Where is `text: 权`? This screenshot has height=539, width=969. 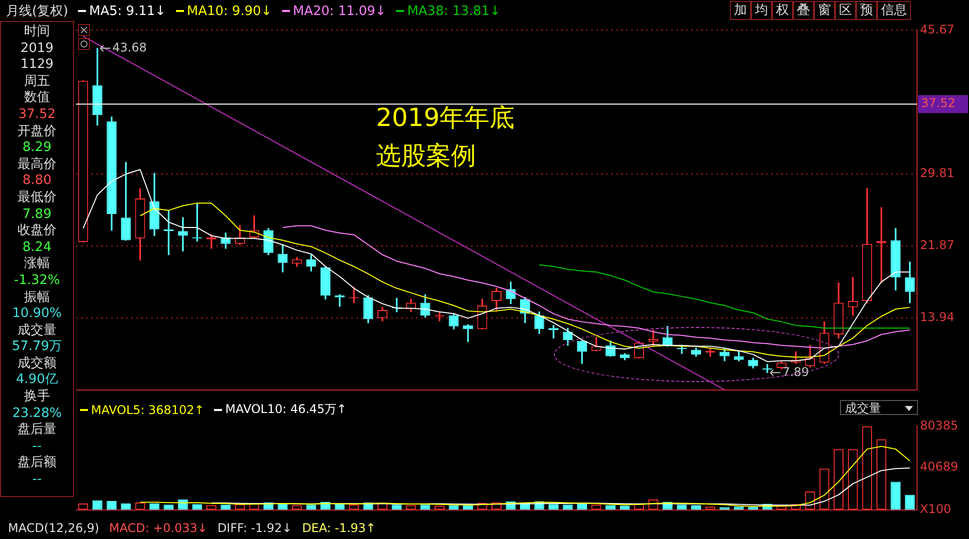 text: 权 is located at coordinates (782, 10).